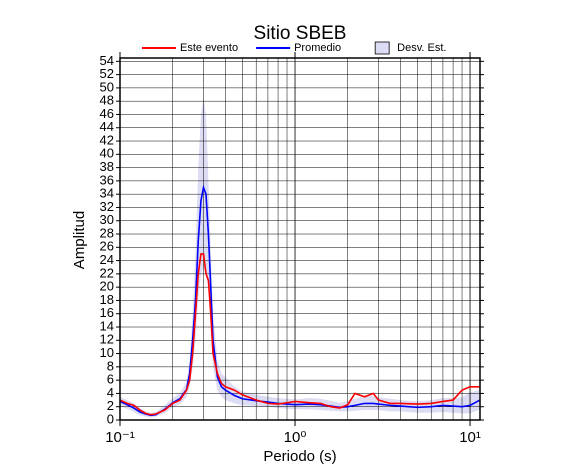 The height and width of the screenshot is (475, 586). What do you see at coordinates (107, 339) in the screenshot?
I see `y-tick-label: 12` at bounding box center [107, 339].